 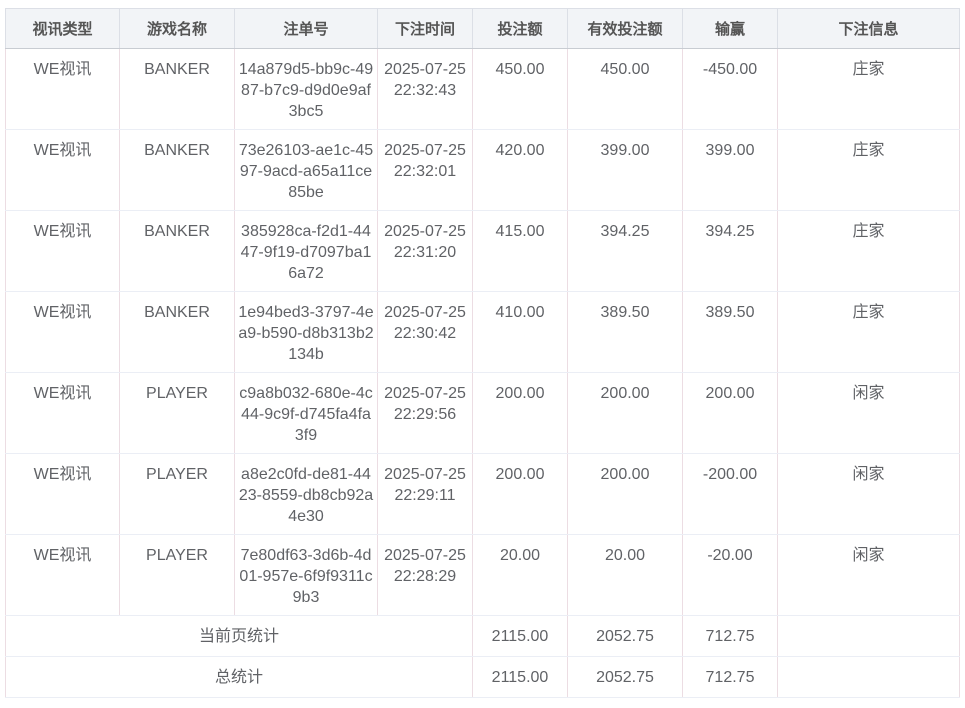 I want to click on bet-time: 22:32:01, so click(x=425, y=171).